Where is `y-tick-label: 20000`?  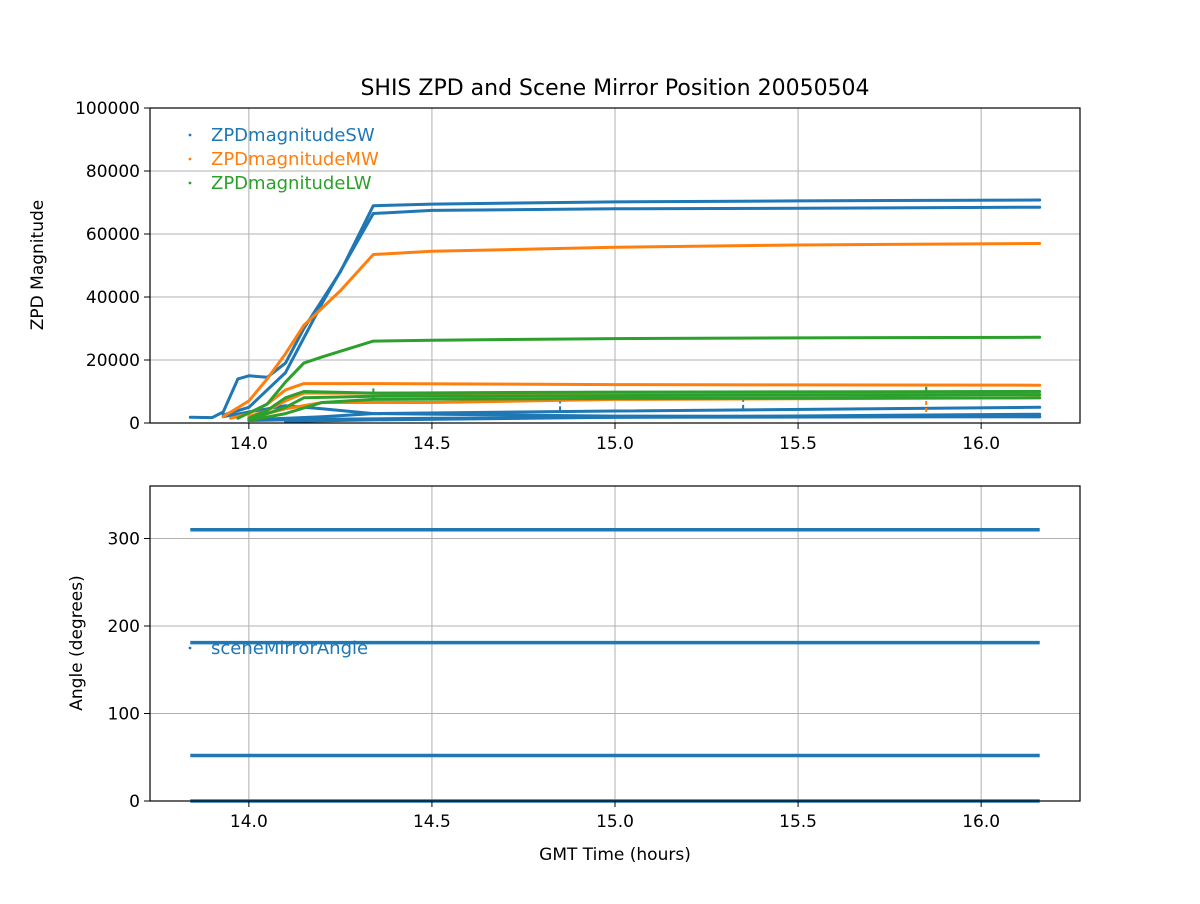
y-tick-label: 20000 is located at coordinates (113, 361).